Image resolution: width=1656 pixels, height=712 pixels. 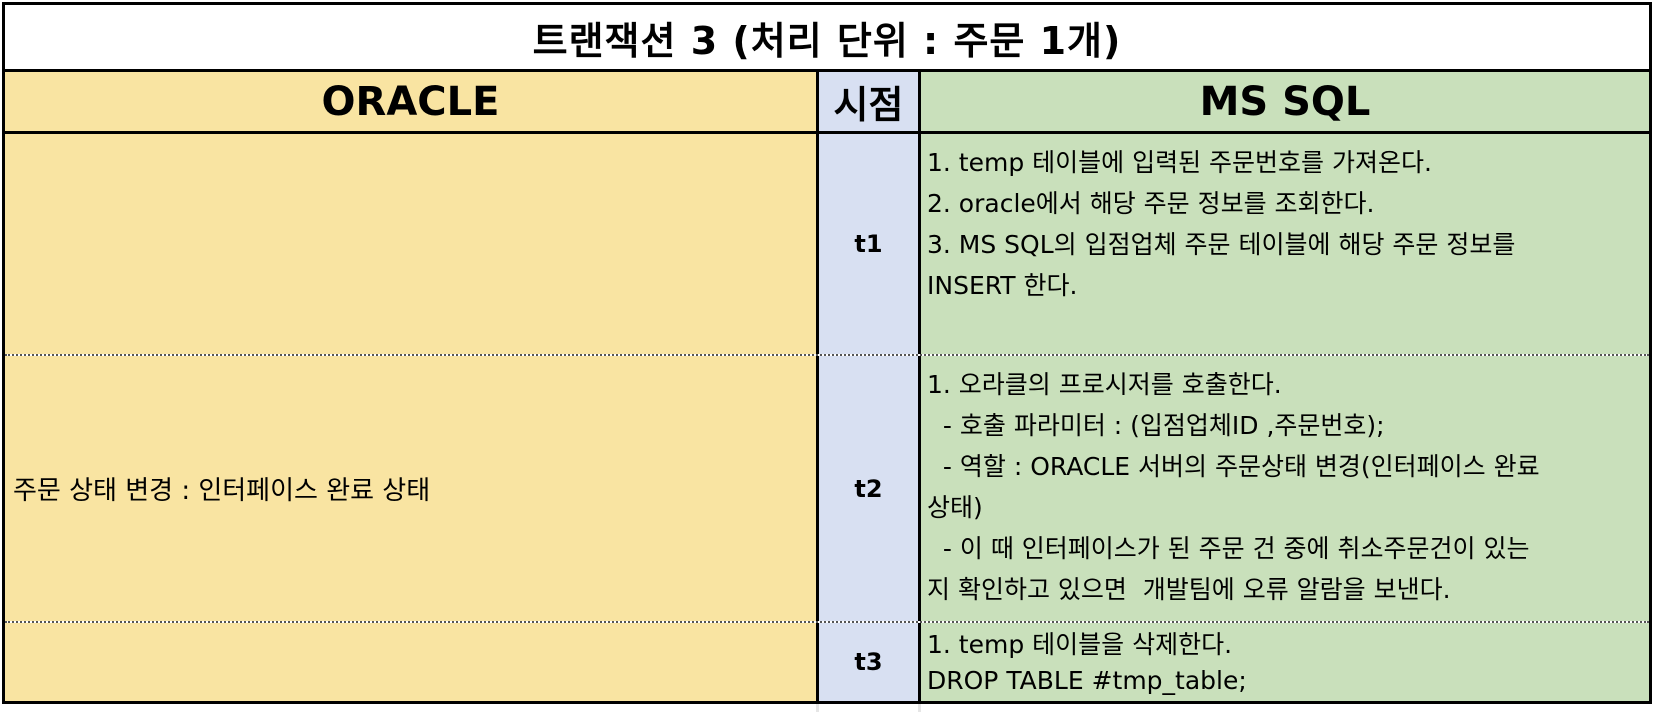 I want to click on header-mssql: MS SQL, so click(x=1285, y=101).